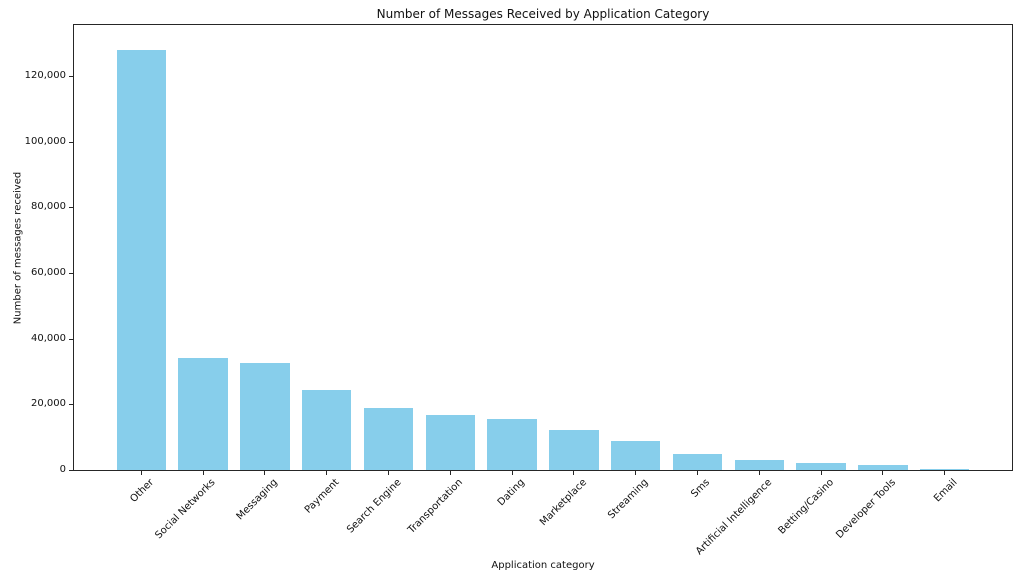 The width and height of the screenshot is (1024, 585). I want to click on y-tick-label: 100,000, so click(45, 141).